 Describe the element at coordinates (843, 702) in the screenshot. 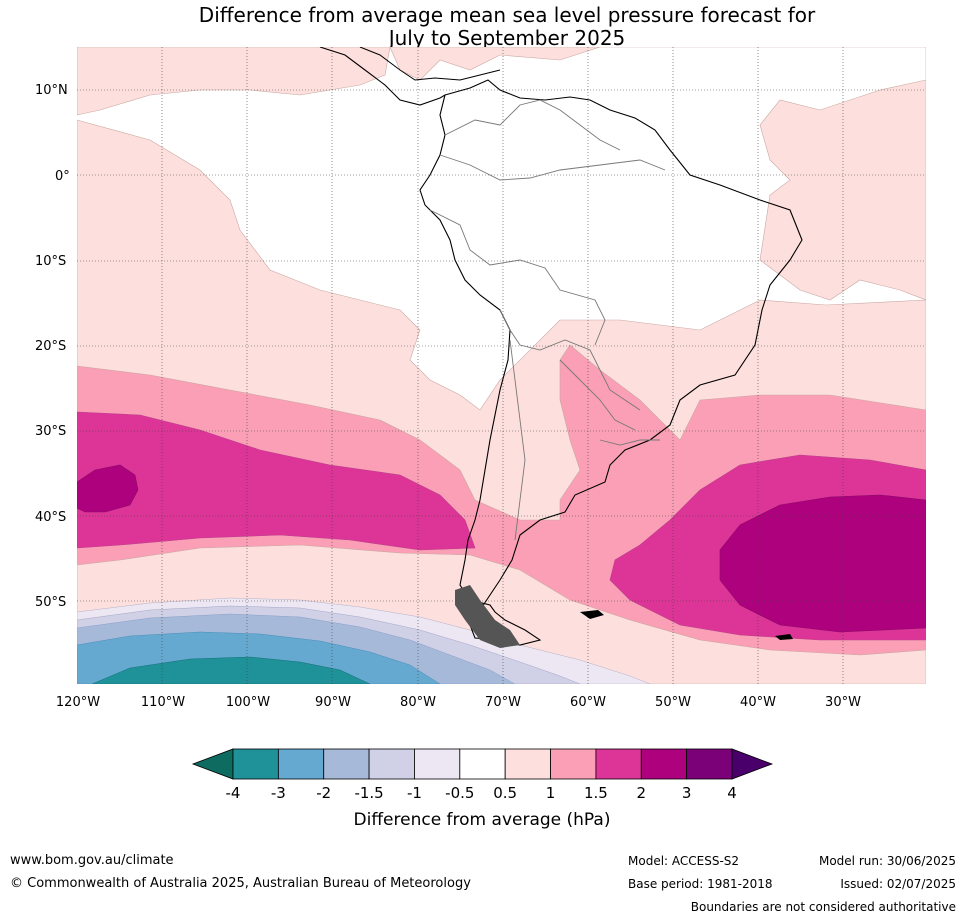

I see `lon-label-30w: 30°W` at that location.